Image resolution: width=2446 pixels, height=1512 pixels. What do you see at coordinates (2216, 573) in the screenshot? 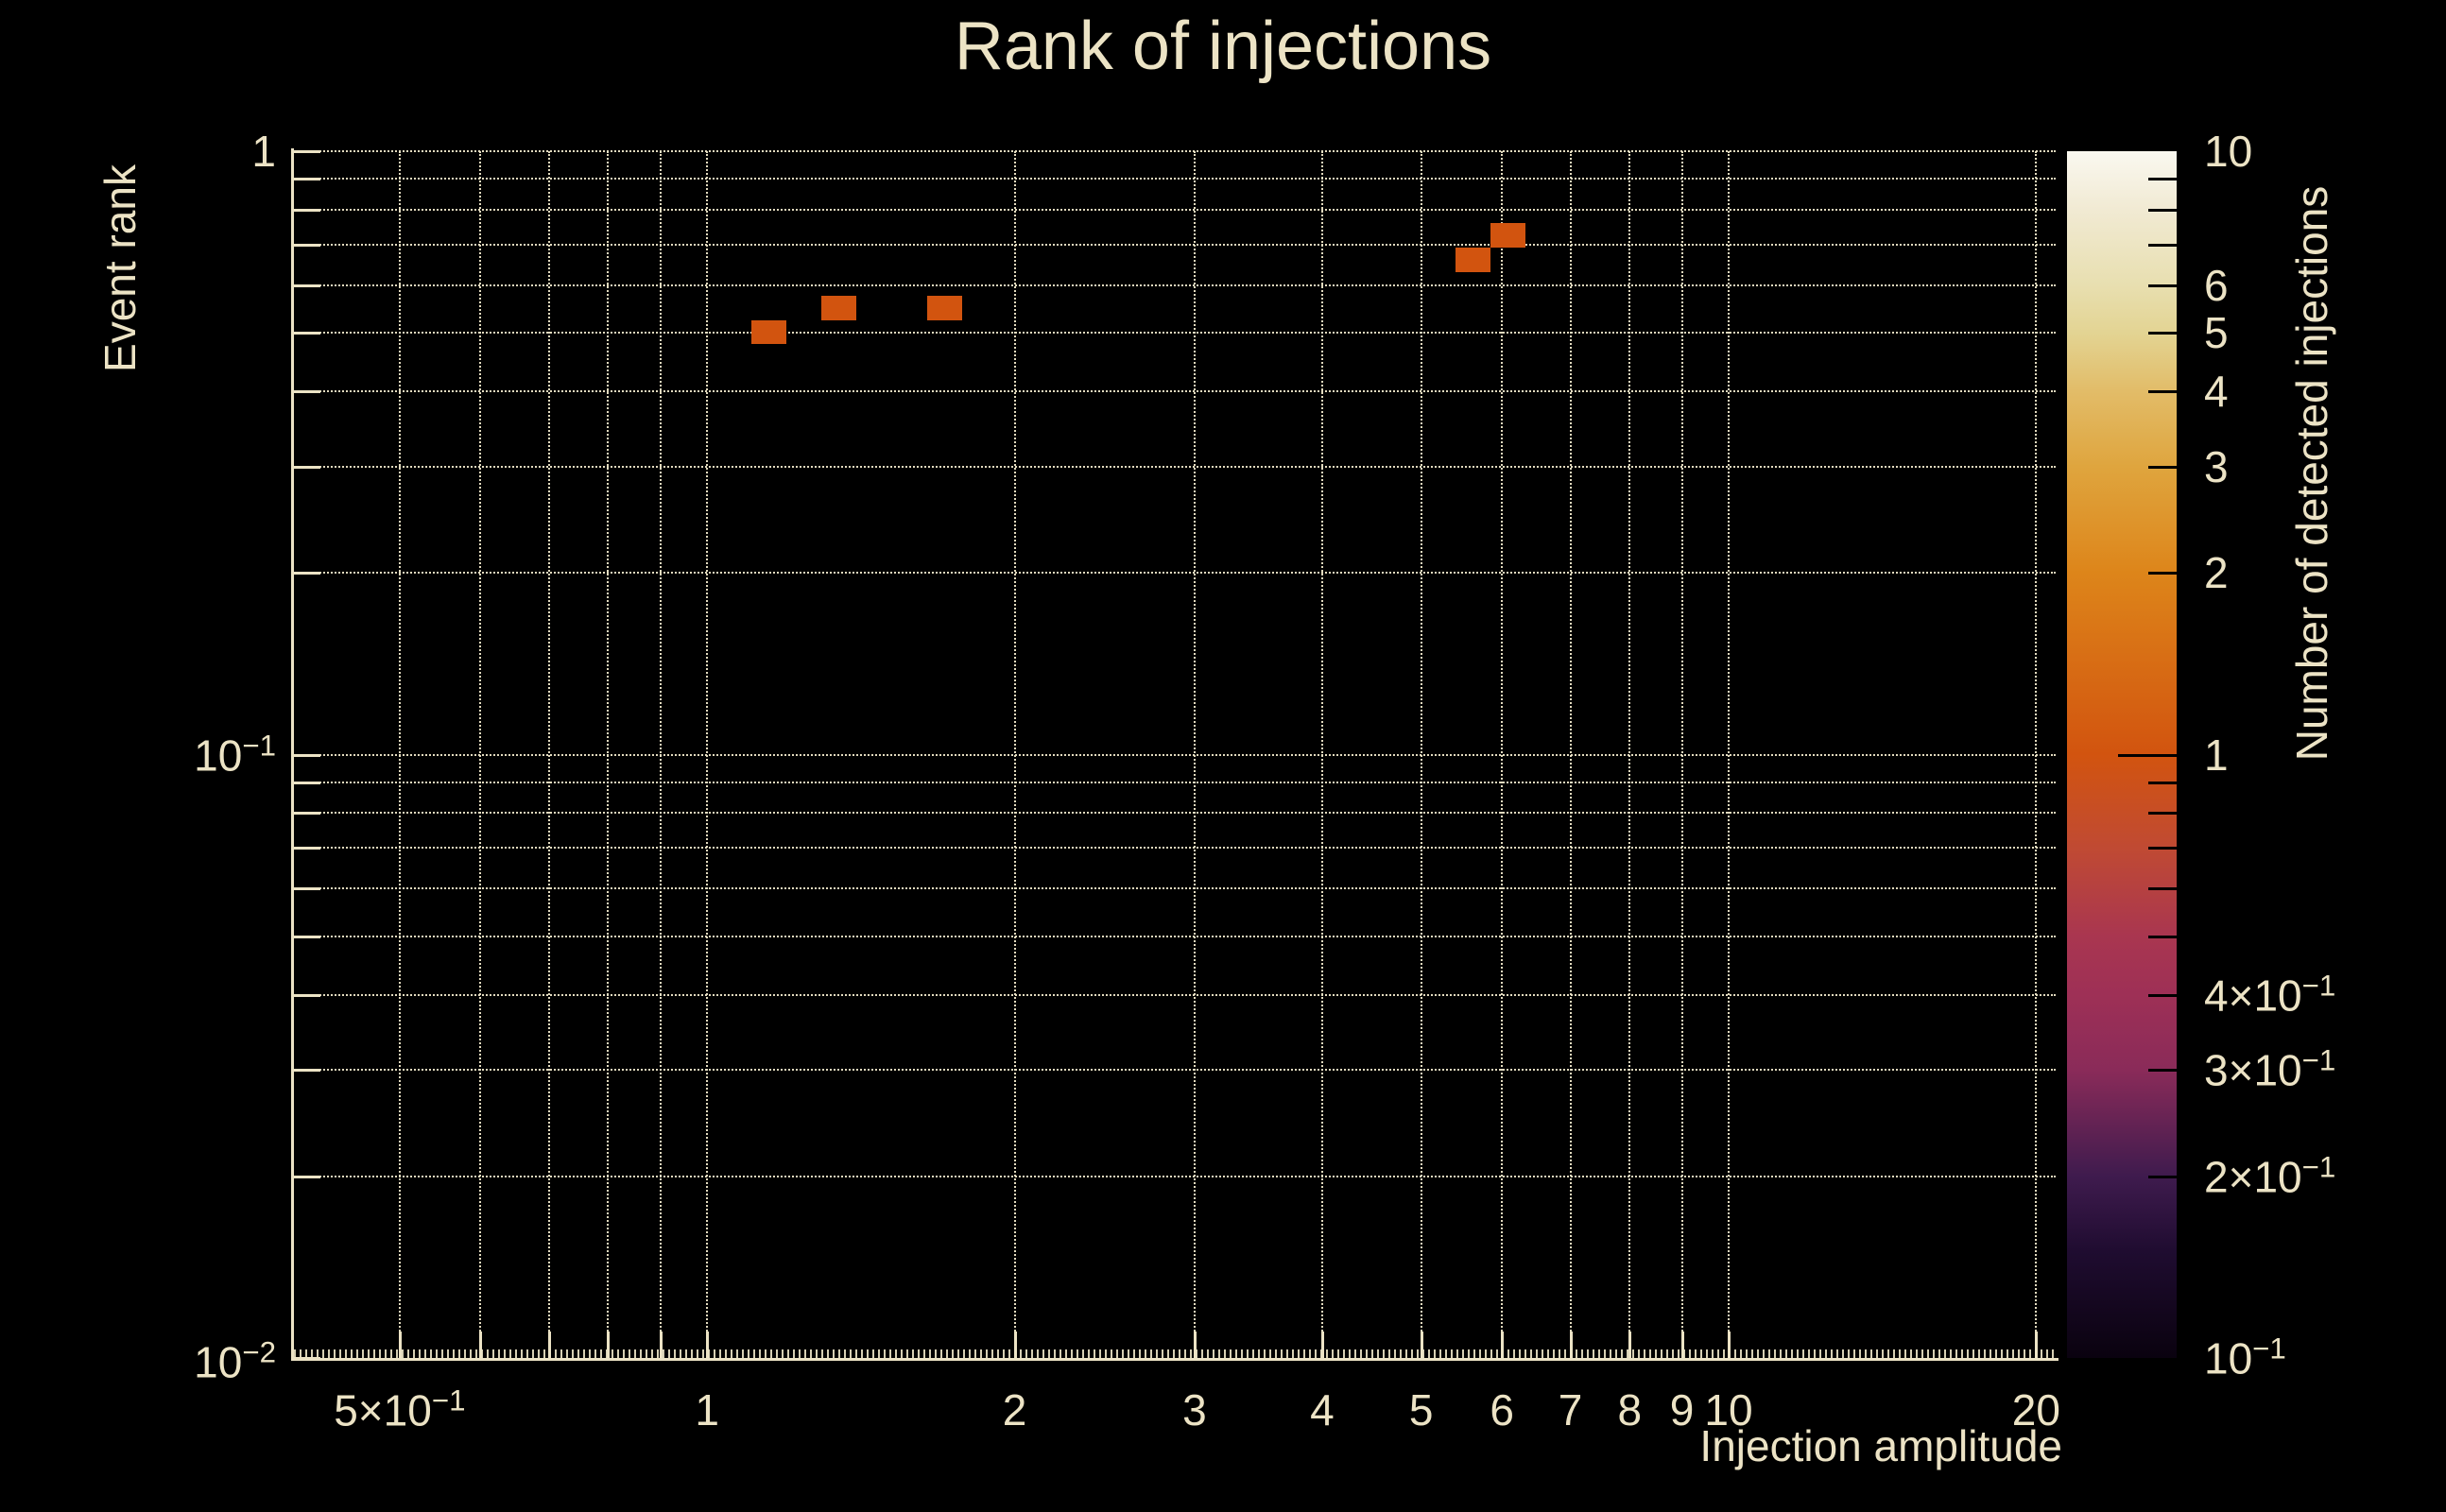
I see `colorbar-tick-label: 2` at bounding box center [2216, 573].